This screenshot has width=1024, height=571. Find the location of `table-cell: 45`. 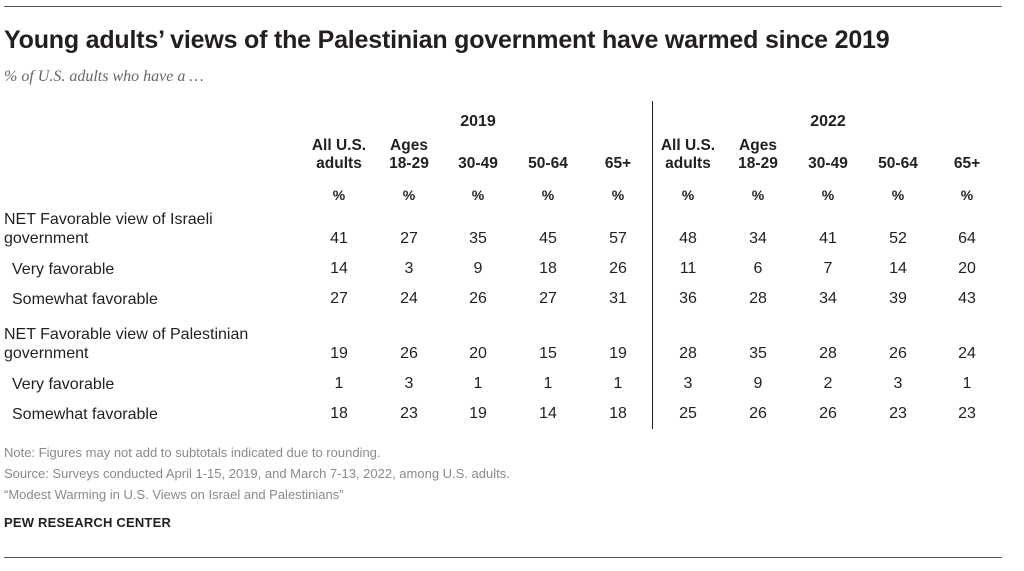

table-cell: 45 is located at coordinates (548, 238).